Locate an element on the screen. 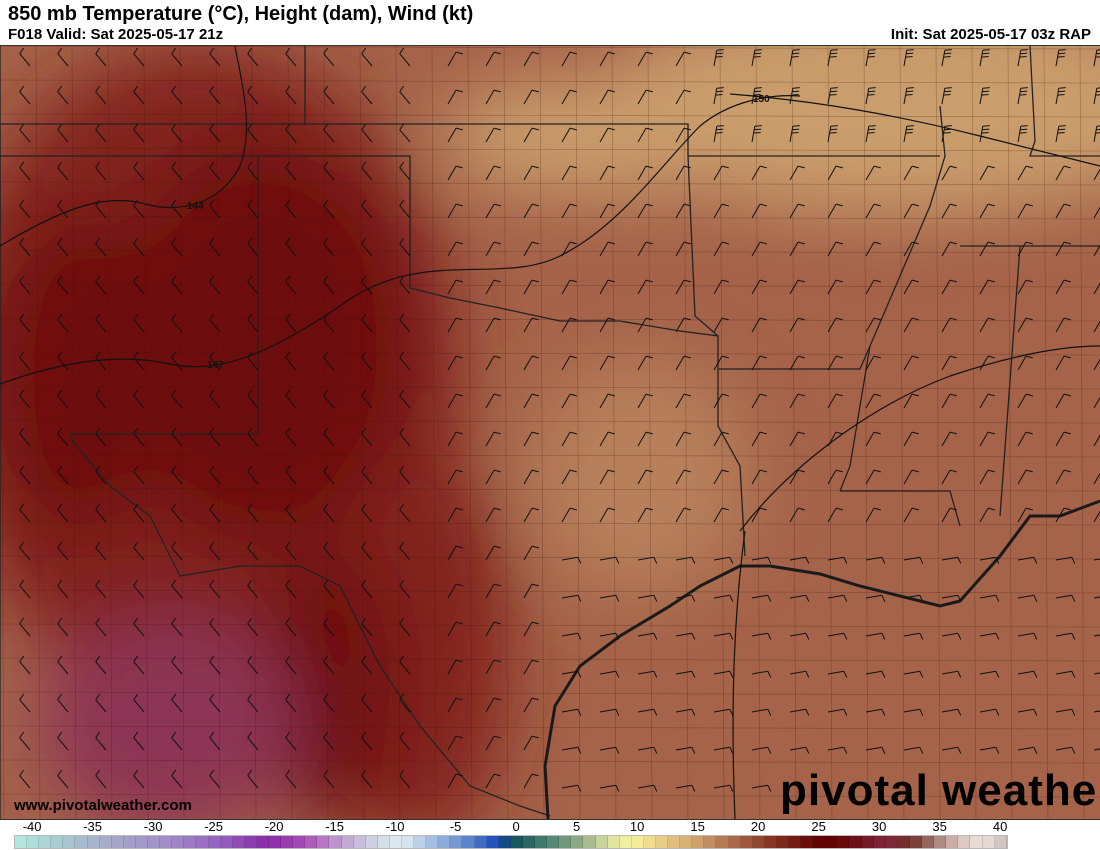 The height and width of the screenshot is (850, 1100). colorbar-ticks: -40 -35 -30 -25 -20 -15 -10 -5 0 5 10 15 20 25 30 35 40 is located at coordinates (550, 826).